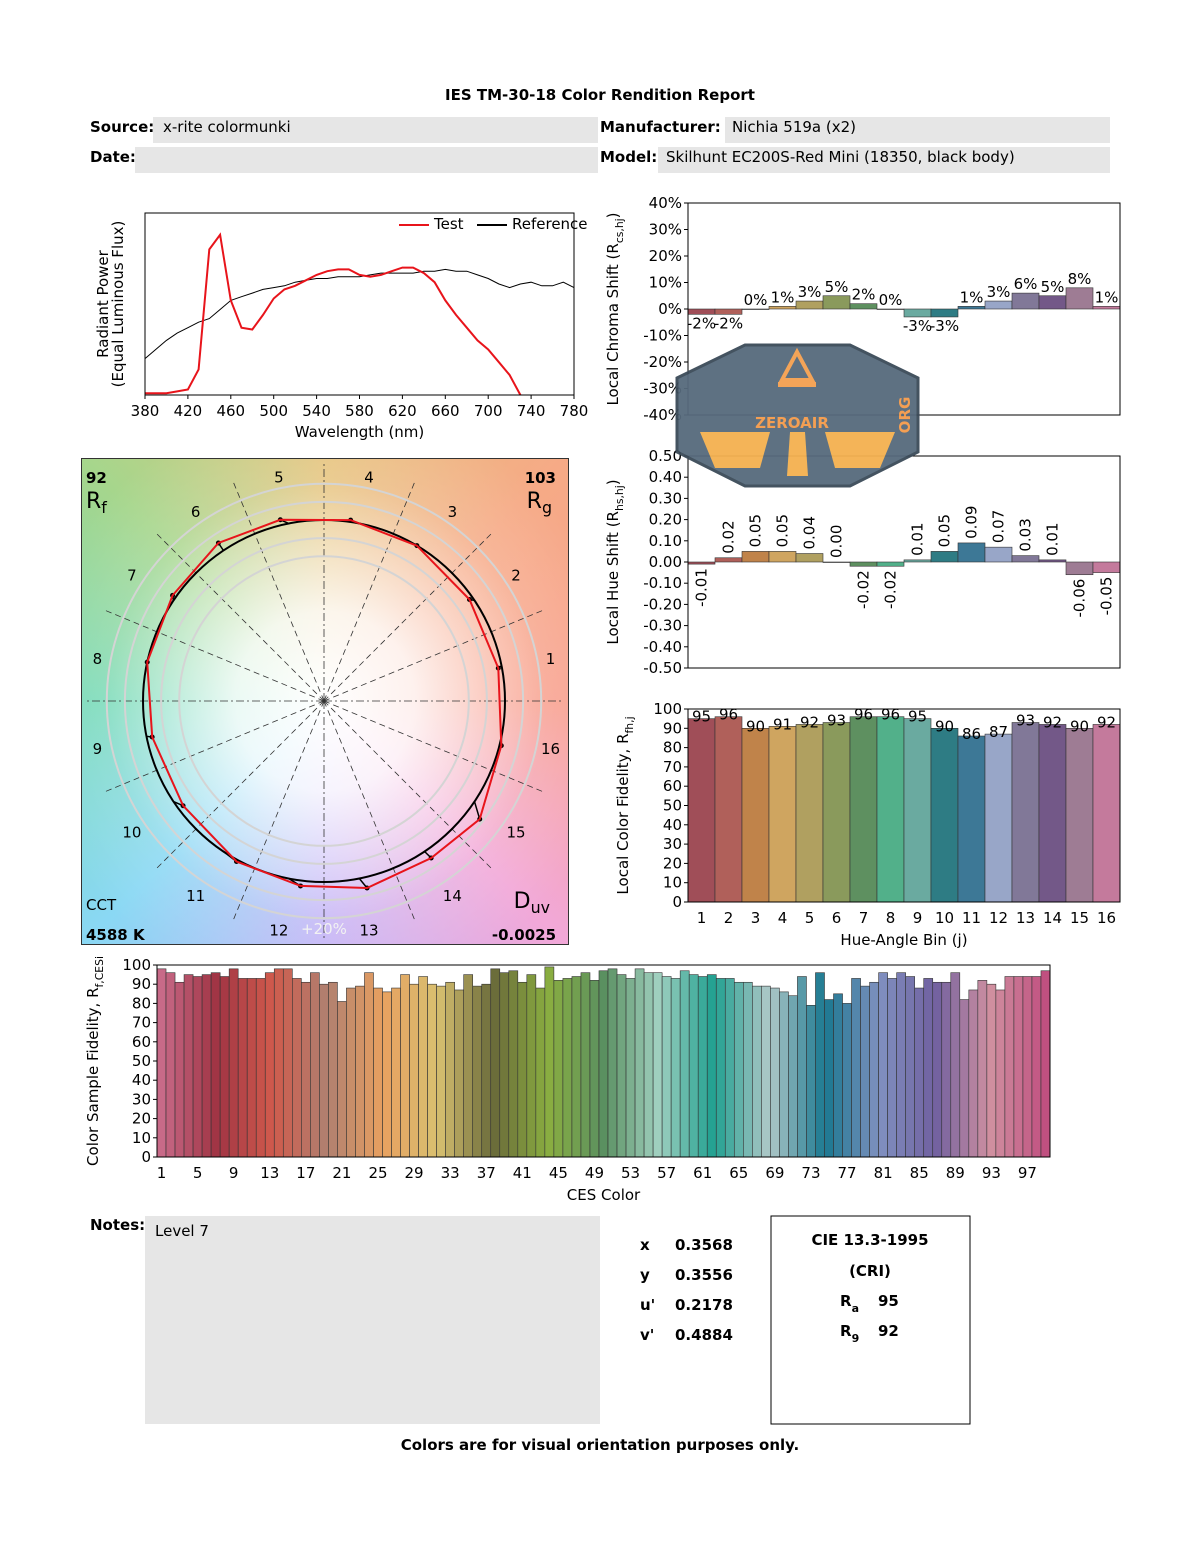 The width and height of the screenshot is (1200, 1550). I want to click on series-line, so click(333, 314).